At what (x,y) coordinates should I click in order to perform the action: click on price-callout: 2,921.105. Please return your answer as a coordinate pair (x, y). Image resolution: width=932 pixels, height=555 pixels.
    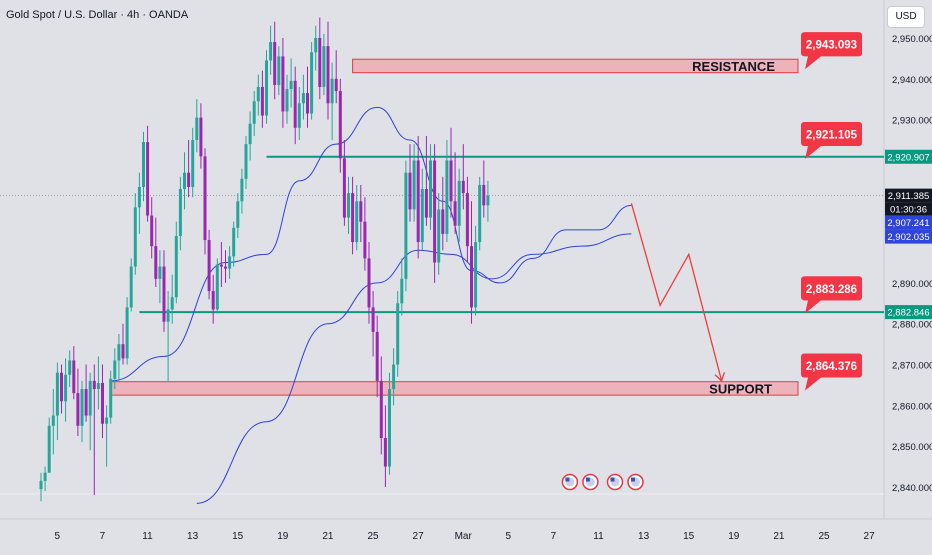
    Looking at the image, I should click on (831, 140).